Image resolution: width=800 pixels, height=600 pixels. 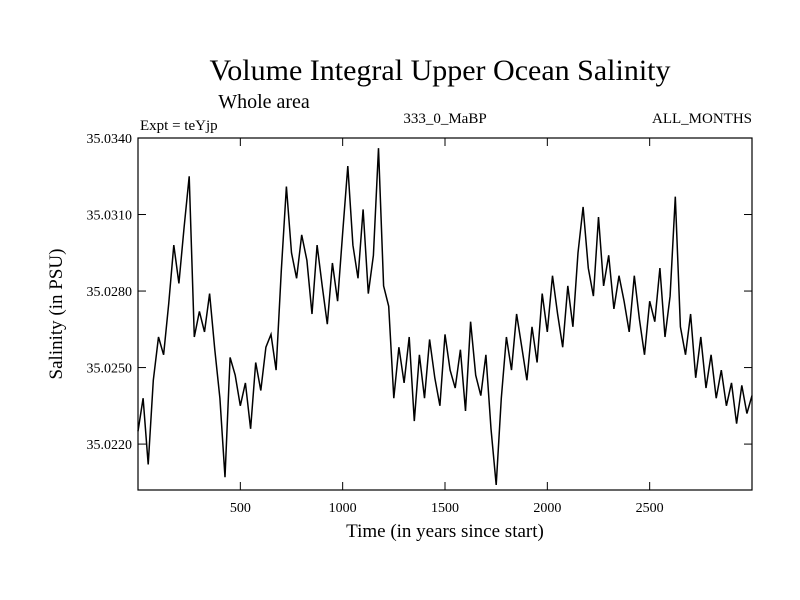 What do you see at coordinates (445, 508) in the screenshot?
I see `x-tick-label: 1500` at bounding box center [445, 508].